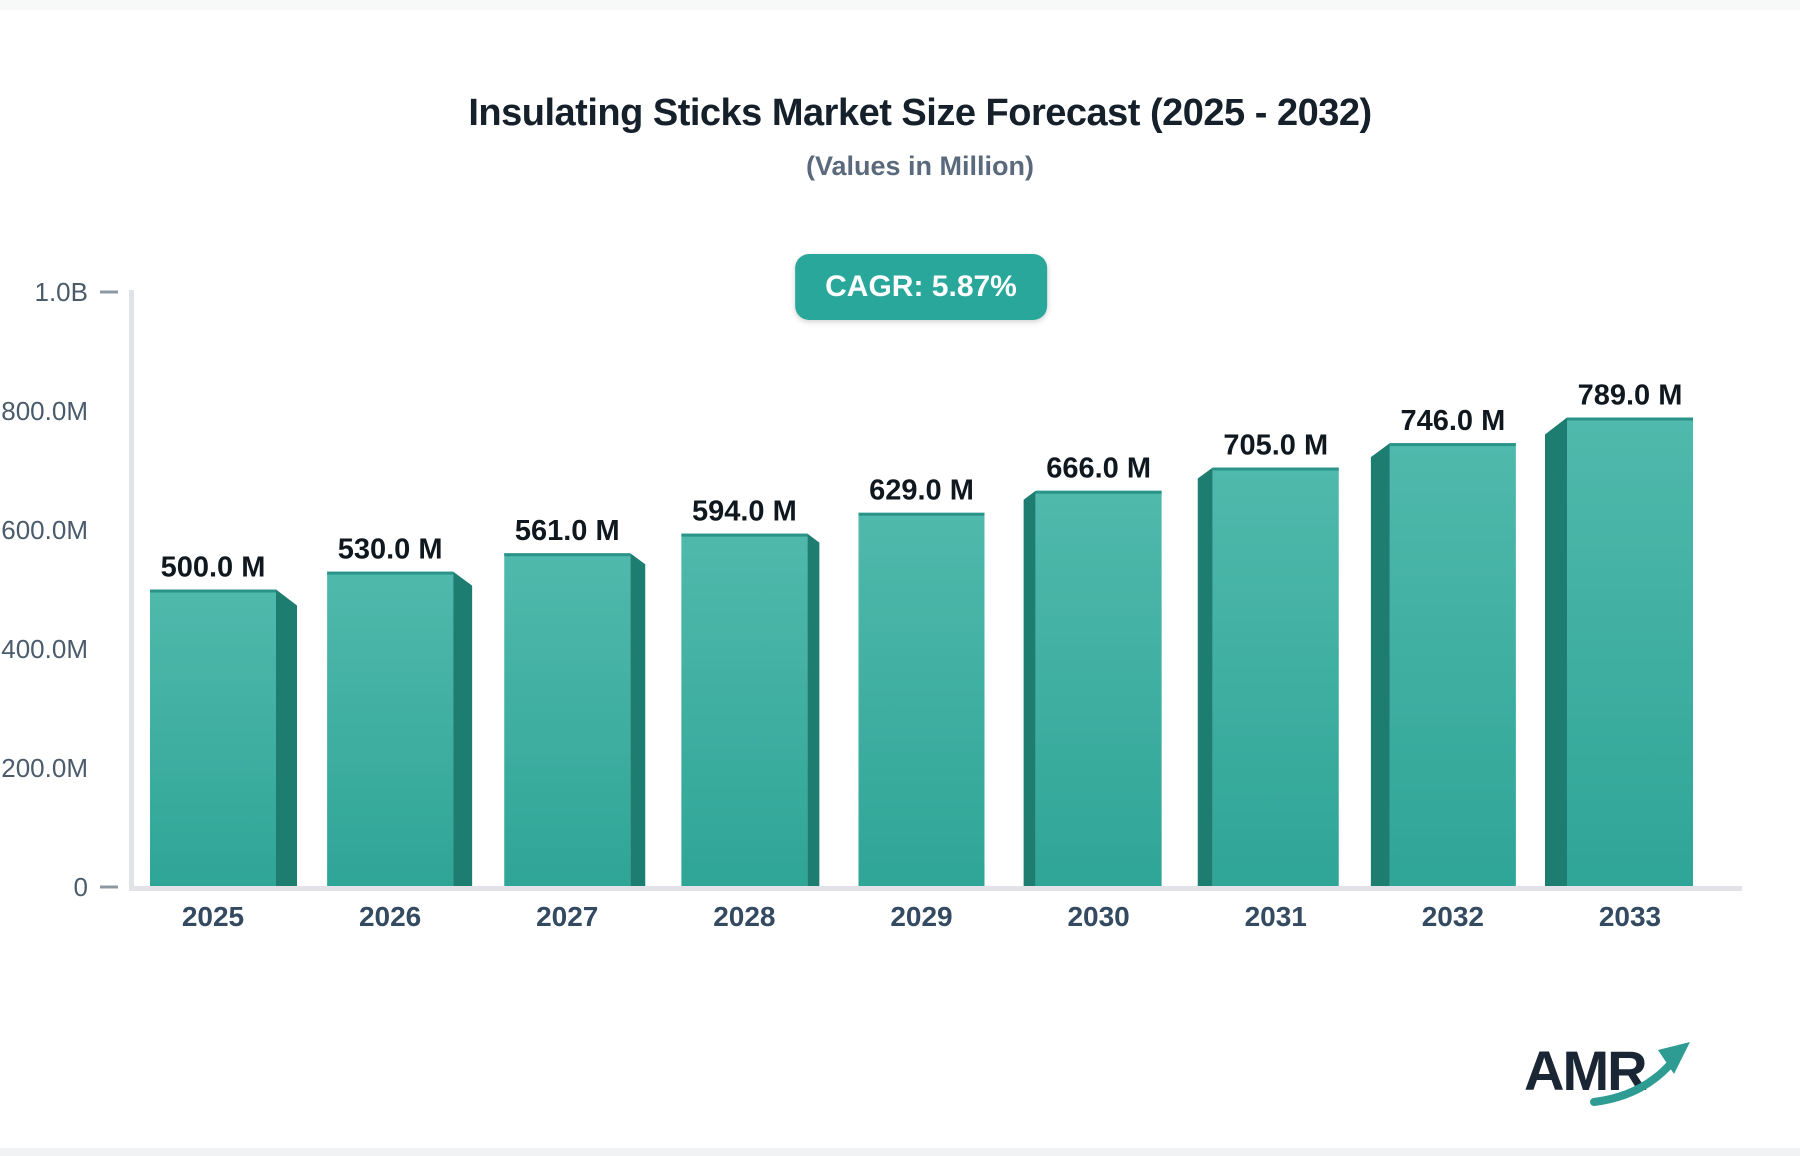 The image size is (1800, 1156). I want to click on bar-2025: 500.0 M 2025, so click(223, 742).